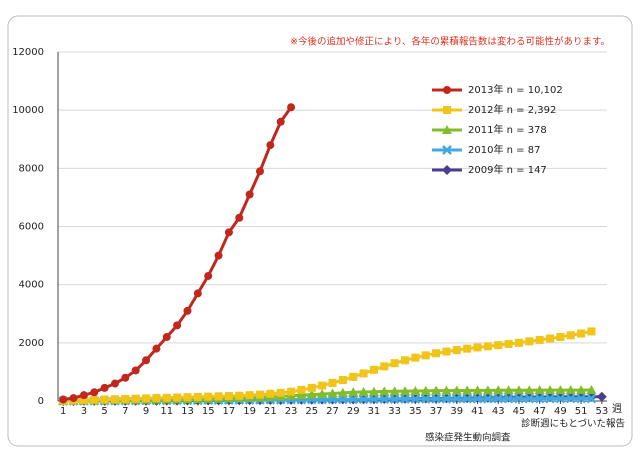 Image resolution: width=640 pixels, height=463 pixels. I want to click on x-tick-label: 41, so click(477, 411).